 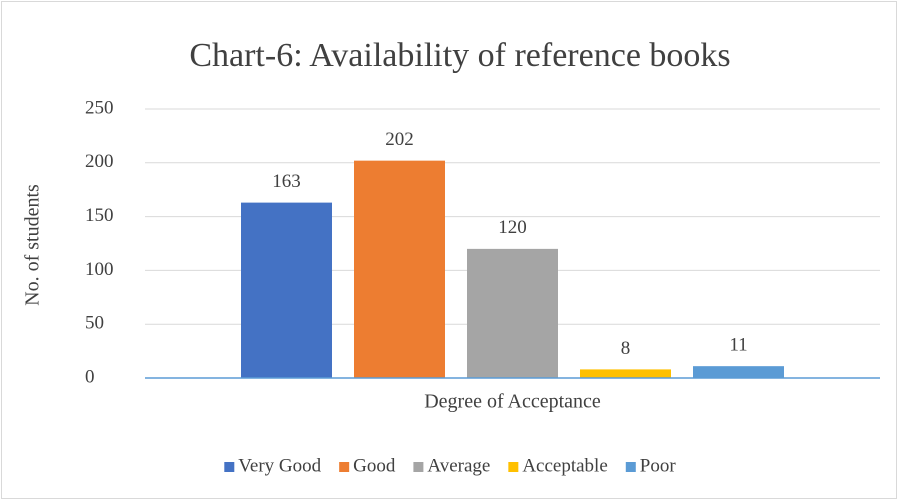 What do you see at coordinates (512, 402) in the screenshot?
I see `x-tick-label: Degree of Acceptance` at bounding box center [512, 402].